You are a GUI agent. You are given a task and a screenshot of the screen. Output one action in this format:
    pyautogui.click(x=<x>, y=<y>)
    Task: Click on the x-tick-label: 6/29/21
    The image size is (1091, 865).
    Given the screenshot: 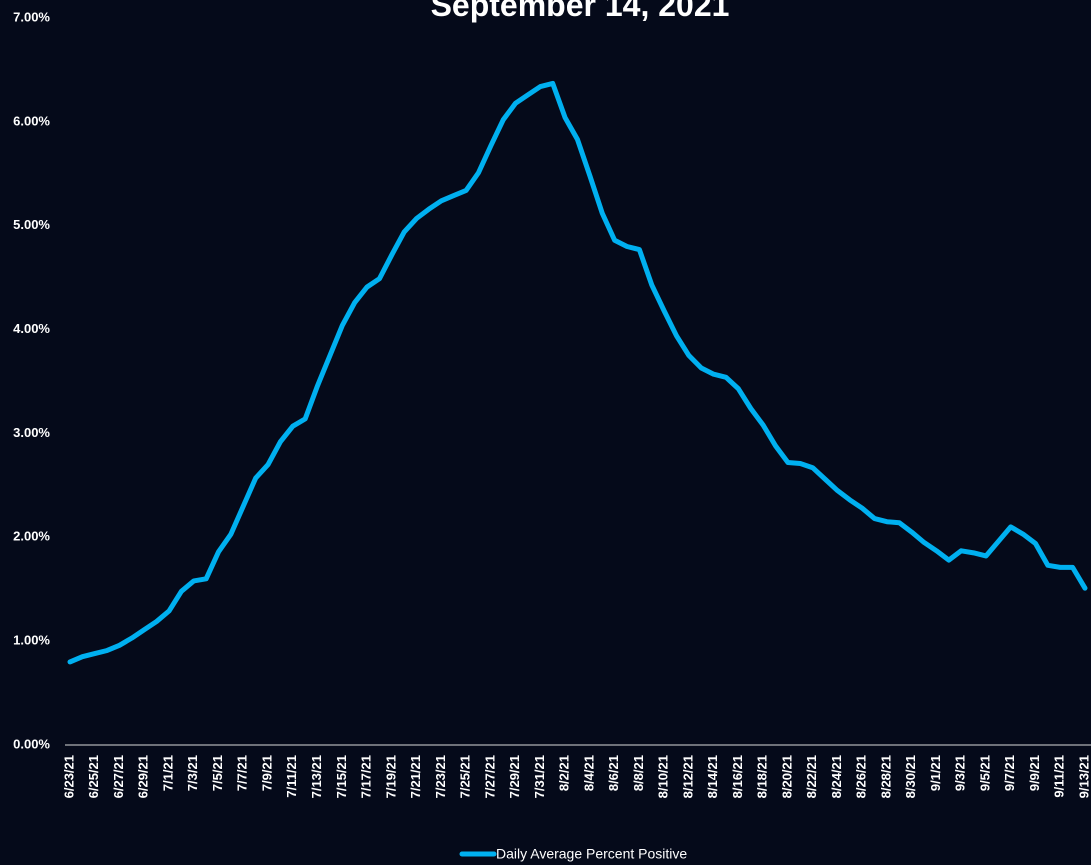 What is the action you would take?
    pyautogui.click(x=143, y=776)
    